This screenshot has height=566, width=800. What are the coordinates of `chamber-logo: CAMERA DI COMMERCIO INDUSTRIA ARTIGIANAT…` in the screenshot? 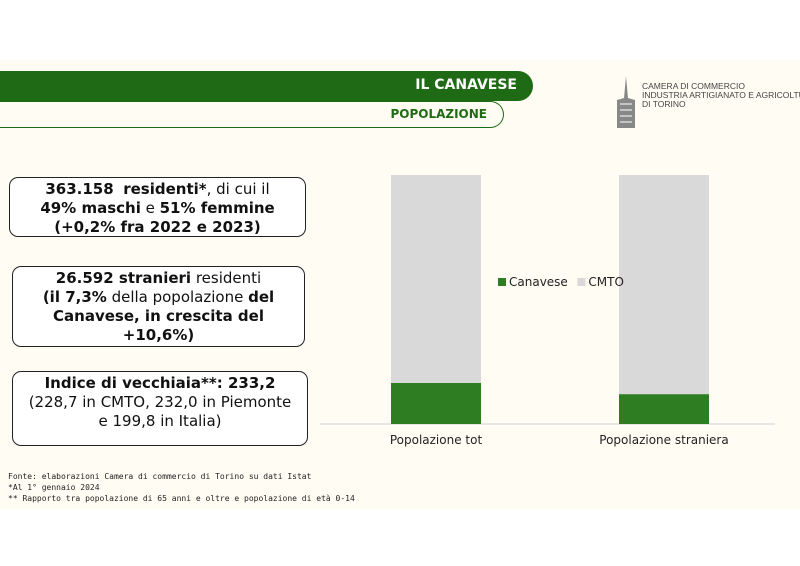 It's located at (707, 102).